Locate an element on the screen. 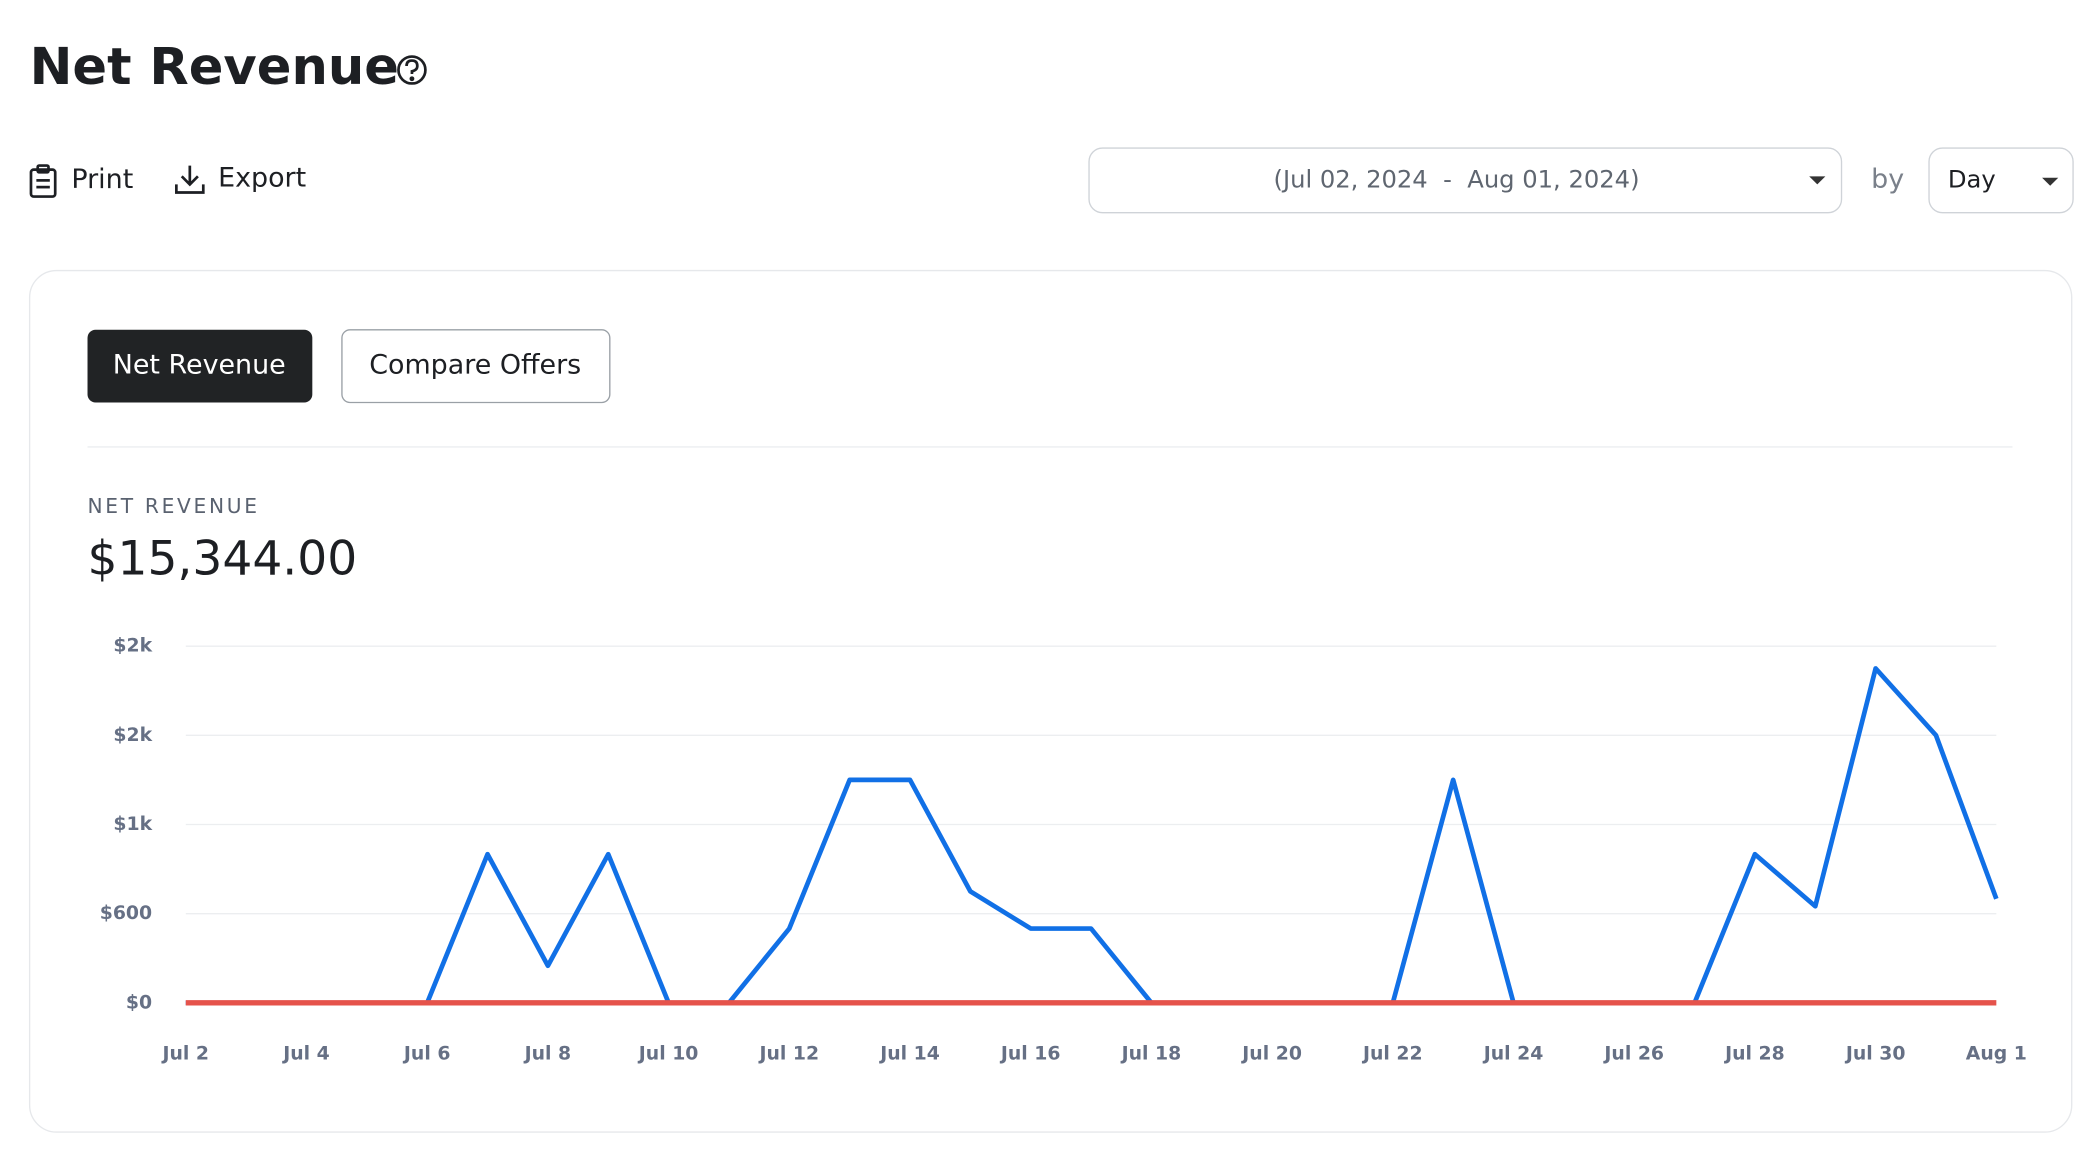 This screenshot has width=2100, height=1157. x-tick-label: Jul 8 is located at coordinates (547, 1054).